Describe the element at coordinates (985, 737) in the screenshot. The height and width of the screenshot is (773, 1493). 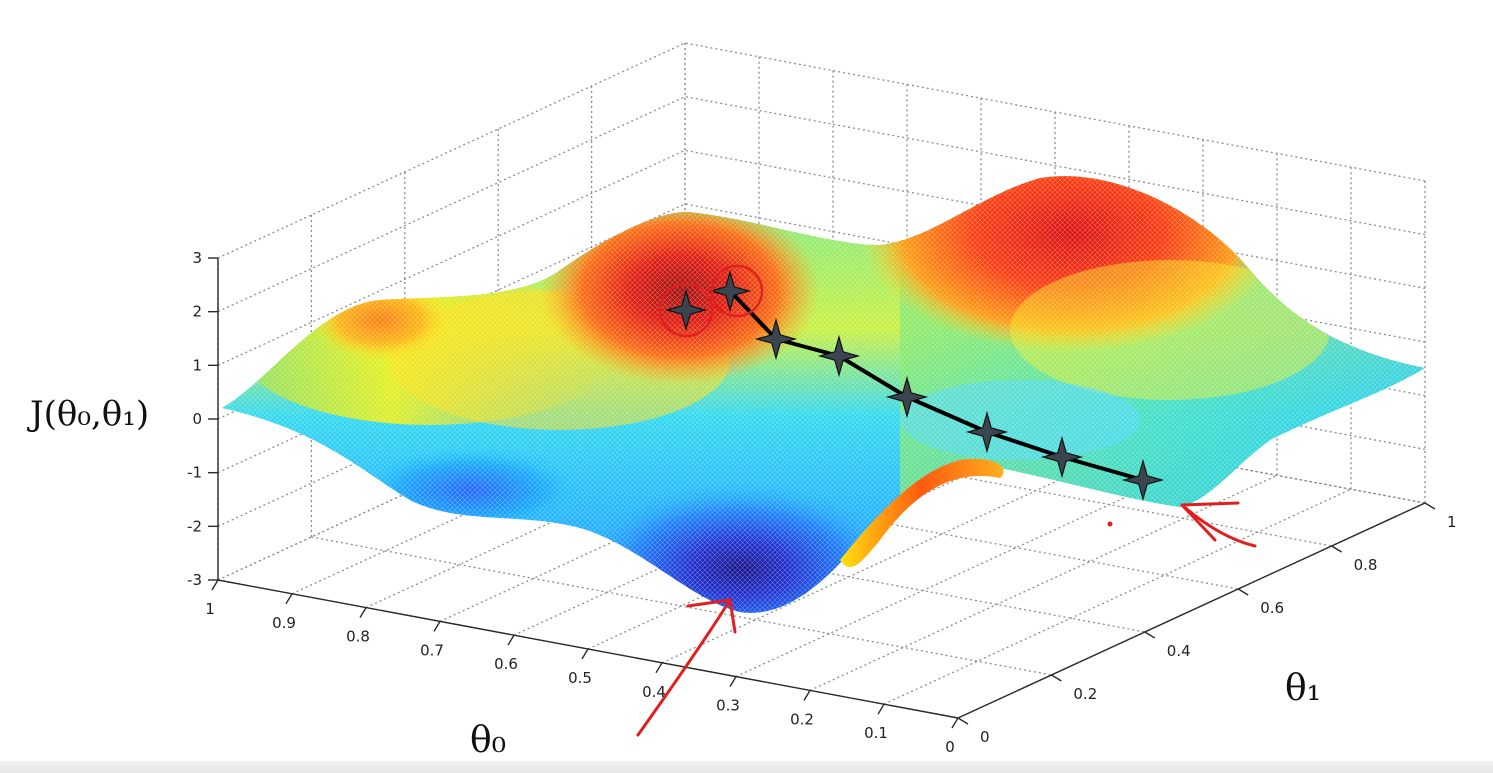
I see `y-tick-label: 0` at that location.